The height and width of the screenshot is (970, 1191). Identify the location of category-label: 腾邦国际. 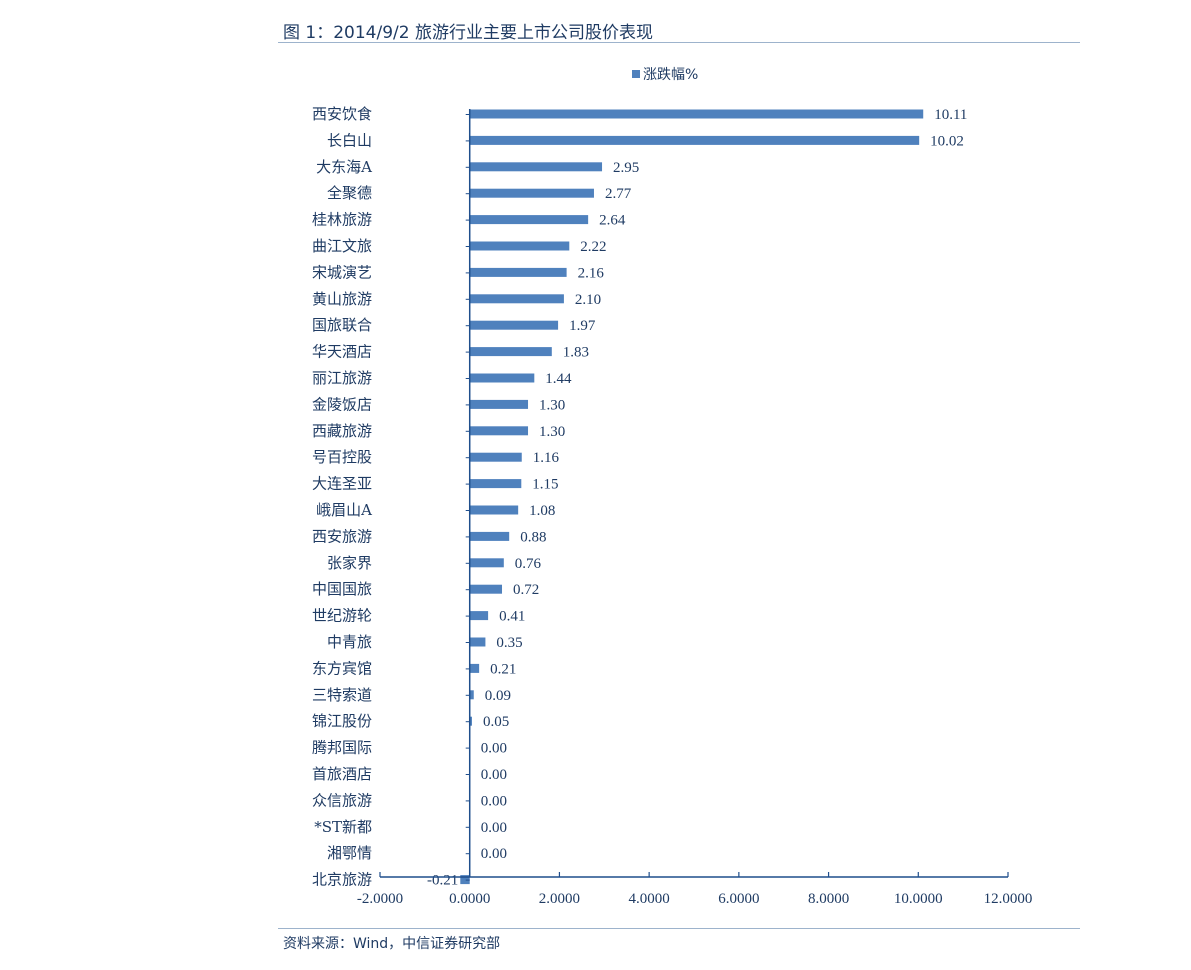
(342, 748).